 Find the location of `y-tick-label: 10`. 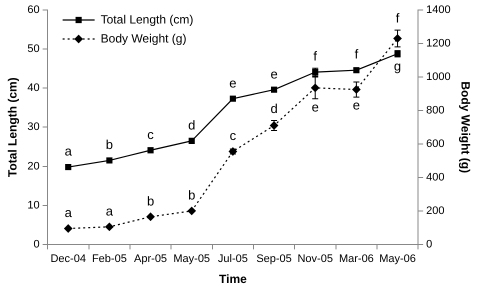

y-tick-label: 10 is located at coordinates (33, 205).